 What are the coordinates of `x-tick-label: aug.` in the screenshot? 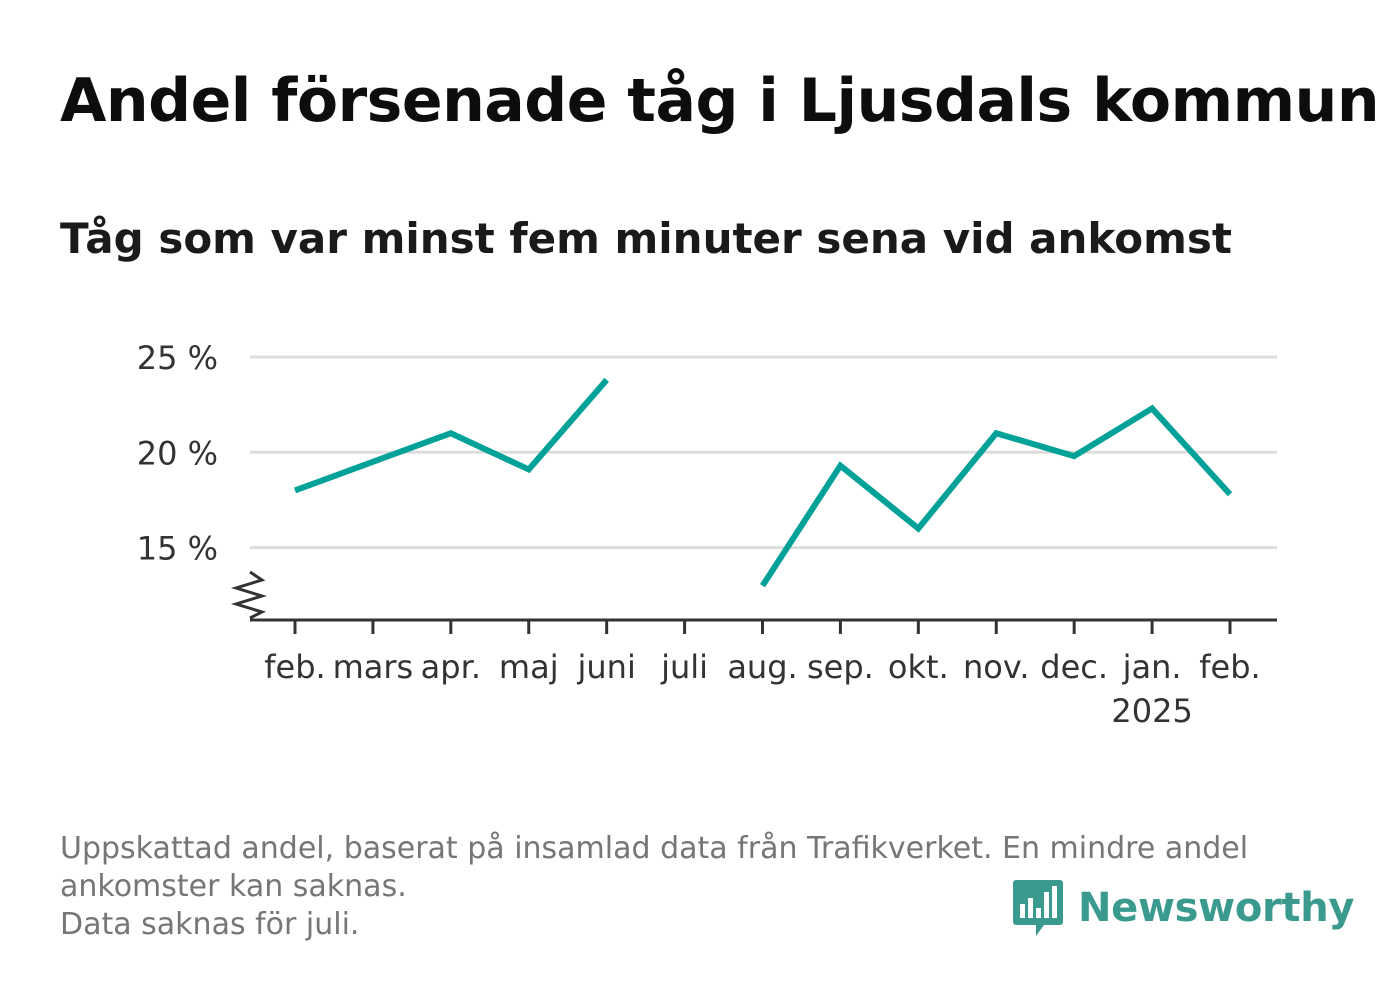 It's located at (762, 667).